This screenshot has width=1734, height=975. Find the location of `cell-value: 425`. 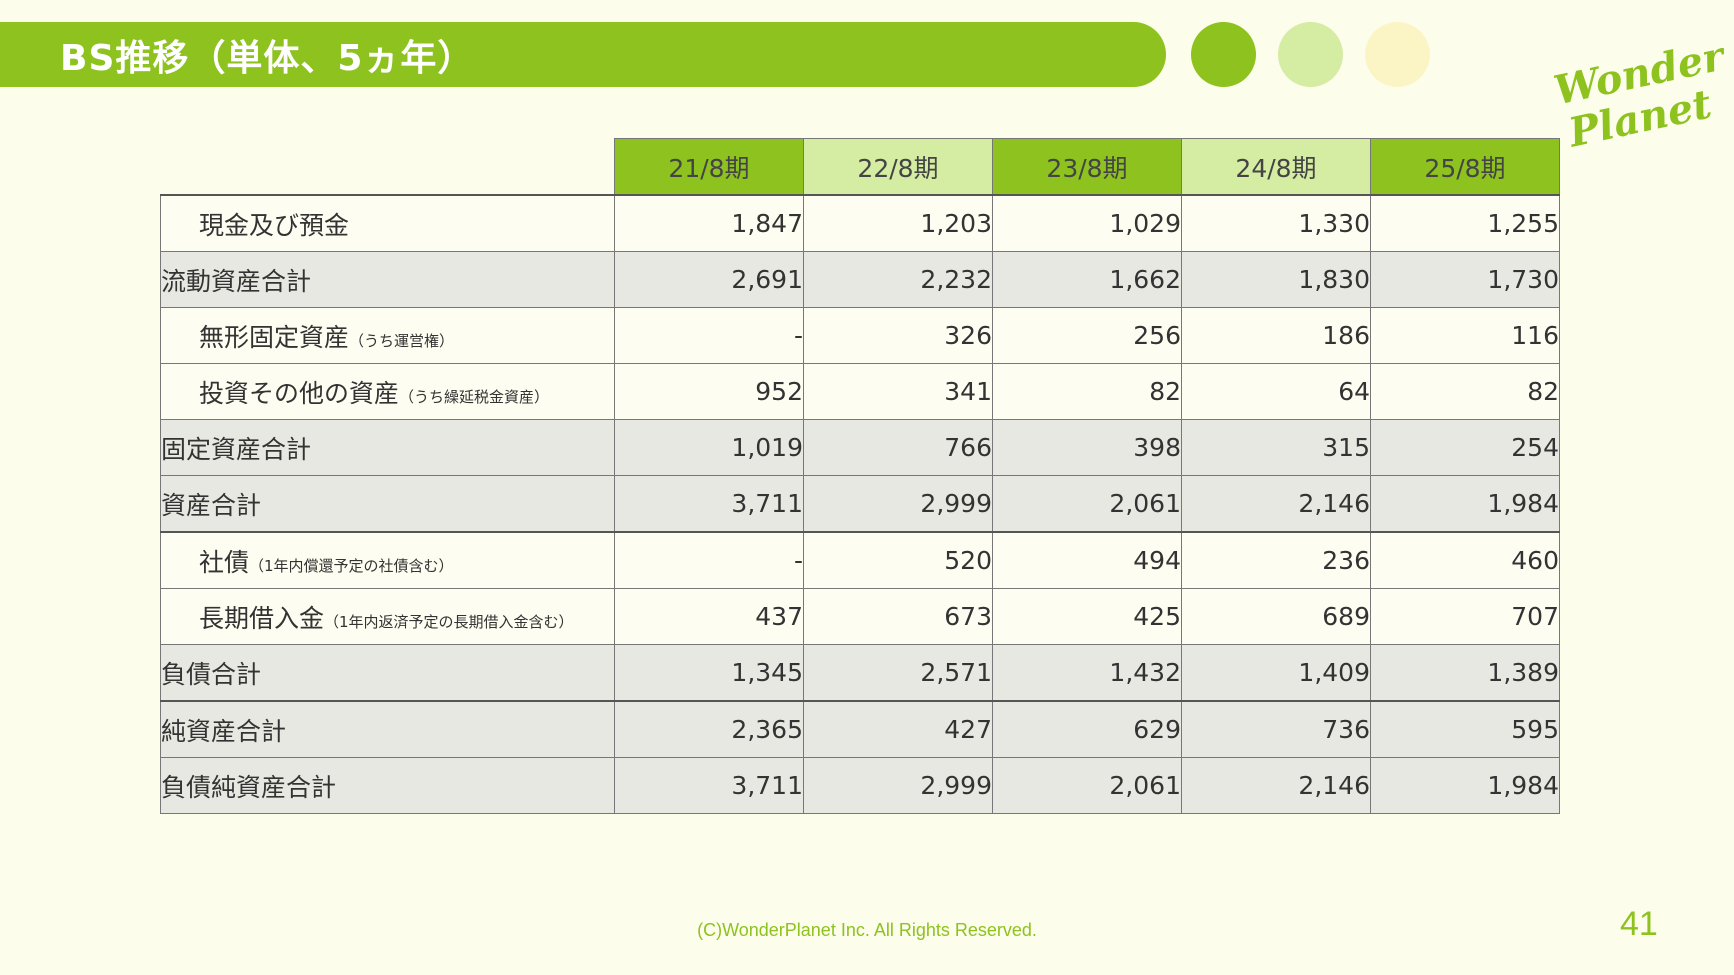

cell-value: 425 is located at coordinates (1087, 616).